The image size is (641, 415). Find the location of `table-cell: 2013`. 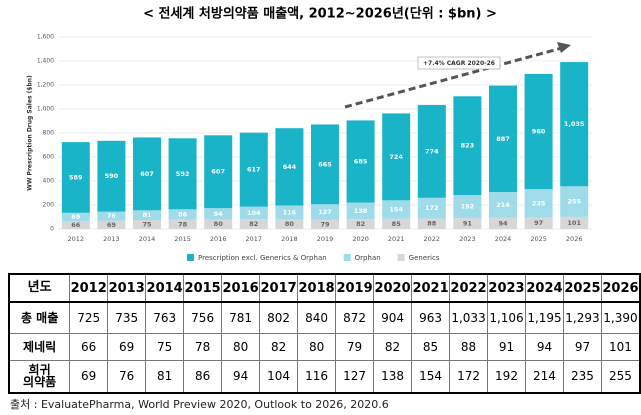

table-cell: 2013 is located at coordinates (127, 288).